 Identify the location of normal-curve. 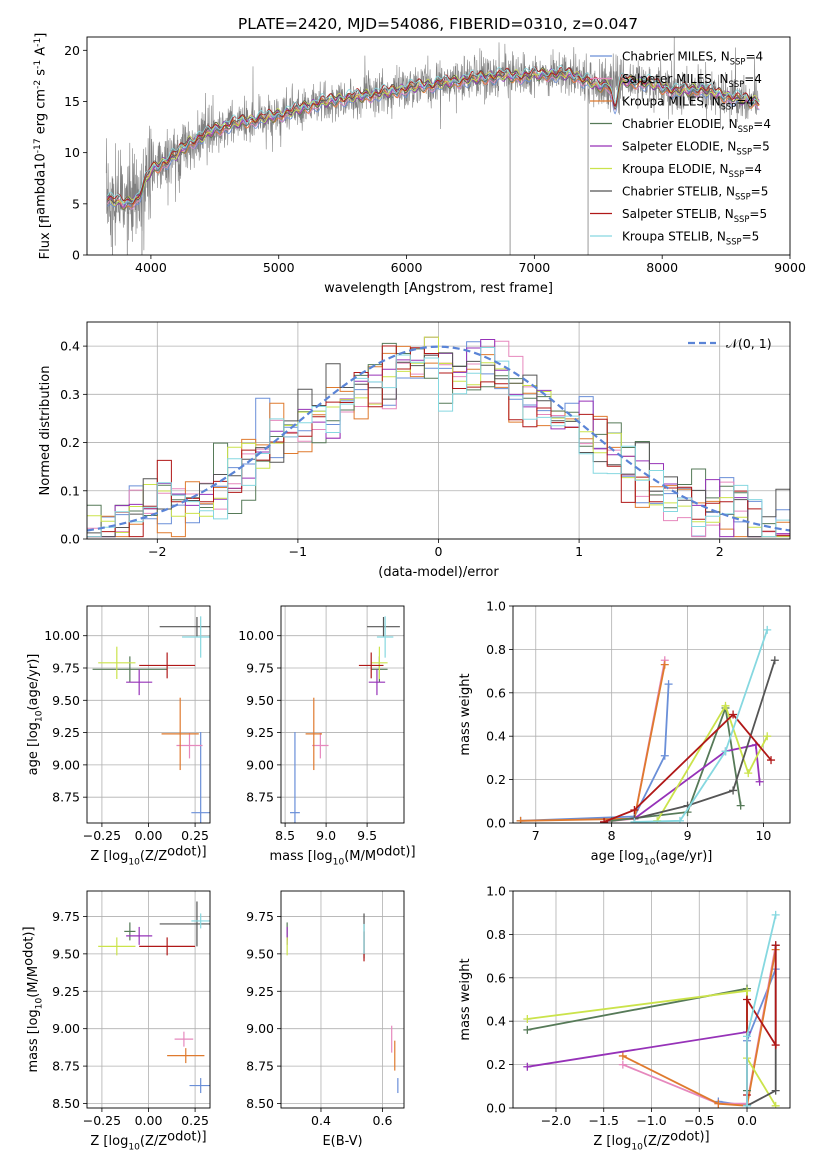
(438, 438).